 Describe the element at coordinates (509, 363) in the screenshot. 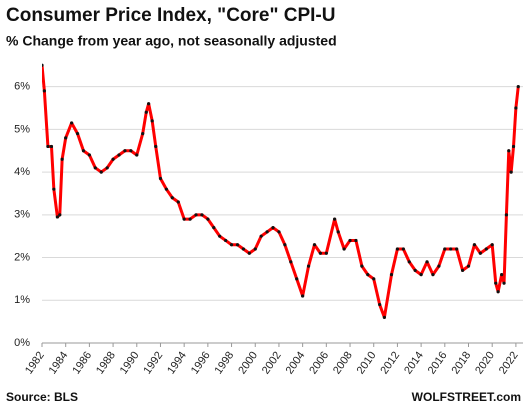

I see `x-tick-label: 2022` at that location.